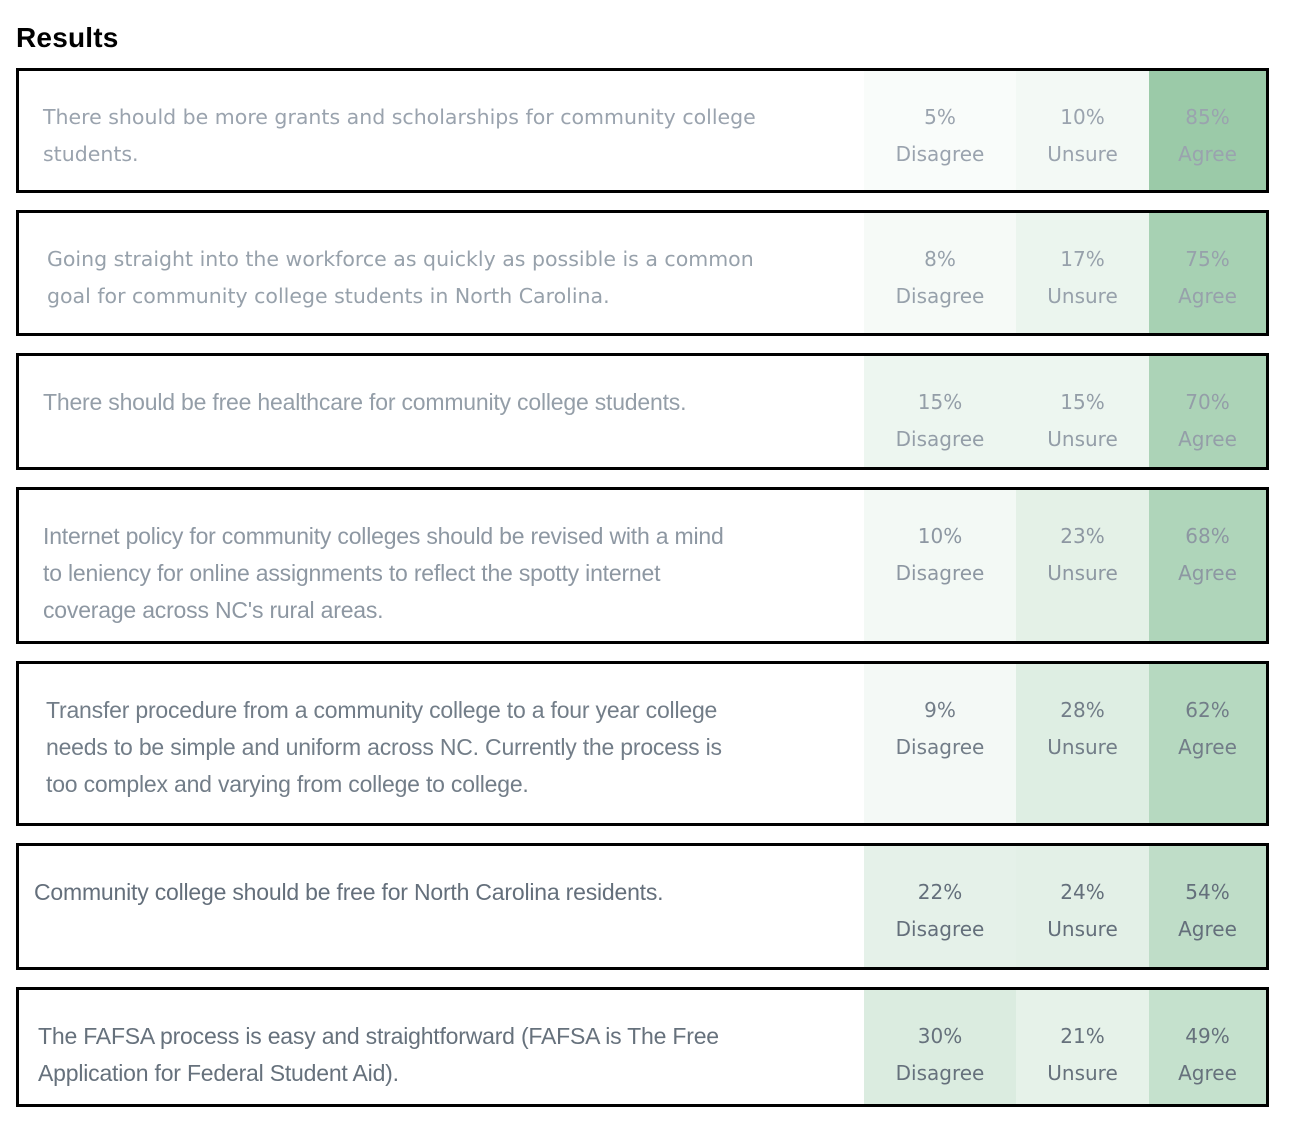 This screenshot has height=1126, width=1299. Describe the element at coordinates (1082, 536) in the screenshot. I see `response-percentage: 23%` at that location.